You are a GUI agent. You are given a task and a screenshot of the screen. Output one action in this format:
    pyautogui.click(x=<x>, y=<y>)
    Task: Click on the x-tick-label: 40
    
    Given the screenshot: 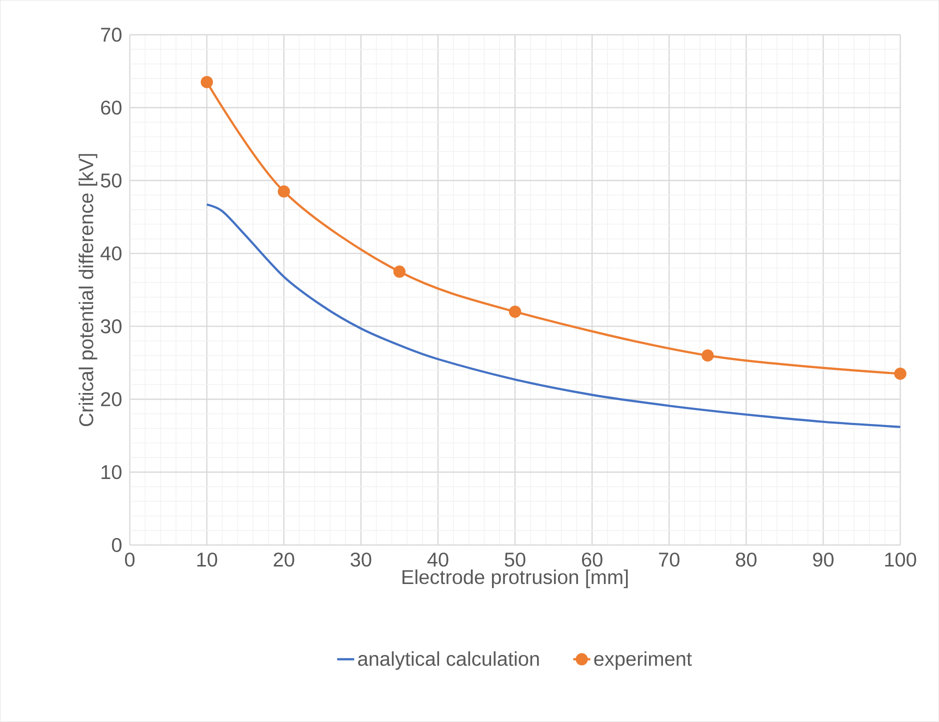 What is the action you would take?
    pyautogui.click(x=437, y=559)
    